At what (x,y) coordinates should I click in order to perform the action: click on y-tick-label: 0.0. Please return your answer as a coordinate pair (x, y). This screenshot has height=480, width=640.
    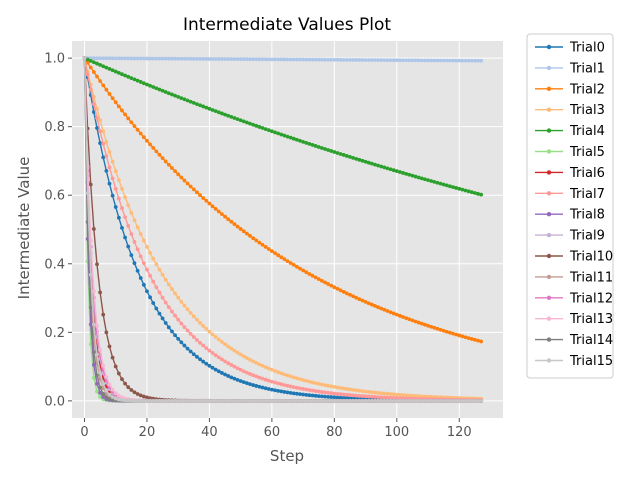
    Looking at the image, I should click on (54, 401).